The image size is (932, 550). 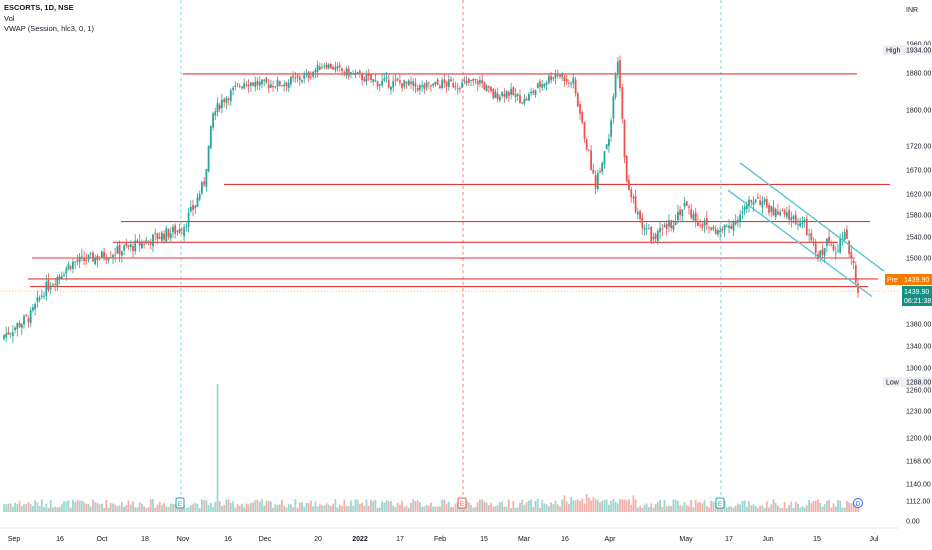 What do you see at coordinates (720, 503) in the screenshot?
I see `earnings-marker` at bounding box center [720, 503].